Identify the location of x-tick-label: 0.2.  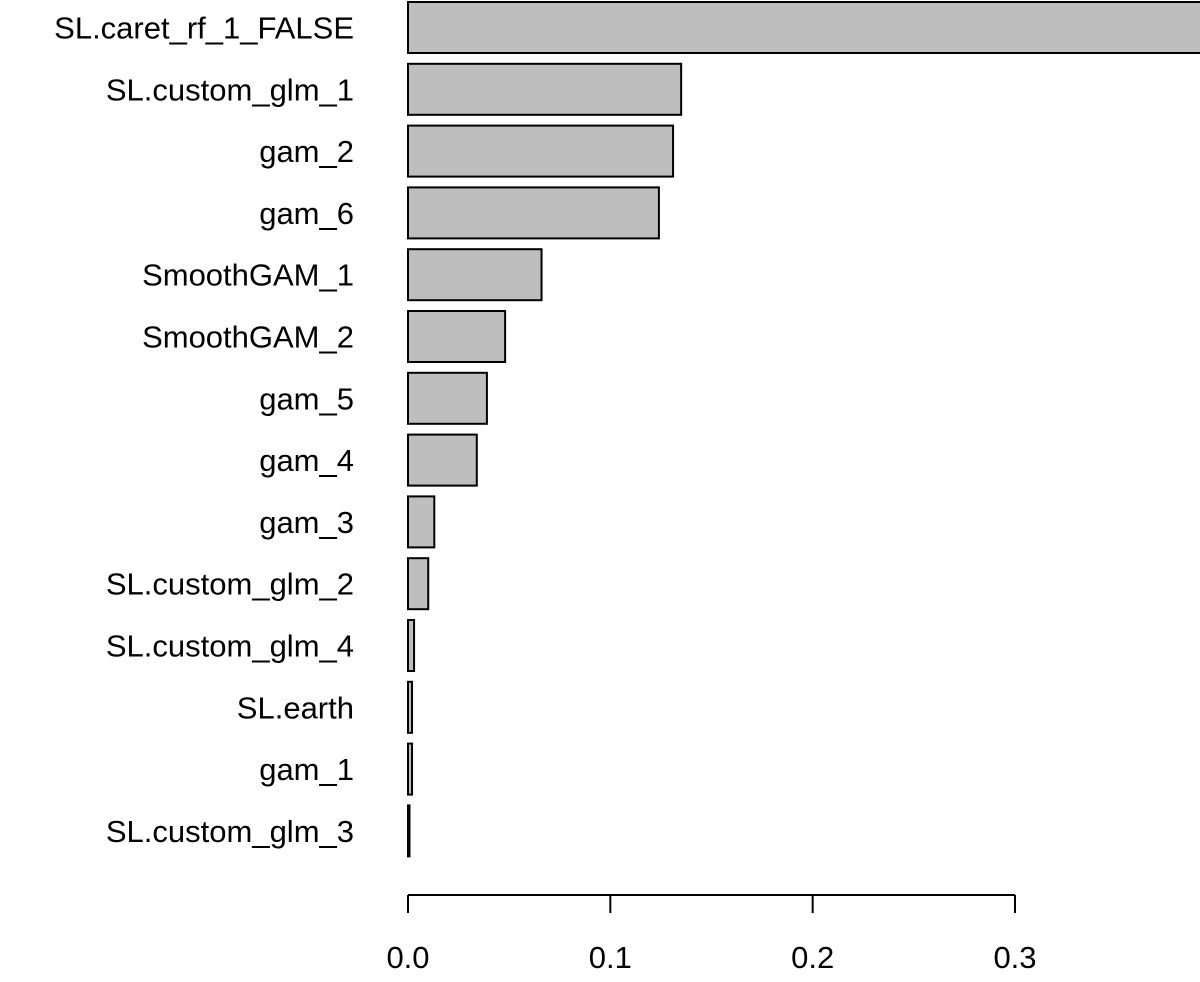
(812, 957).